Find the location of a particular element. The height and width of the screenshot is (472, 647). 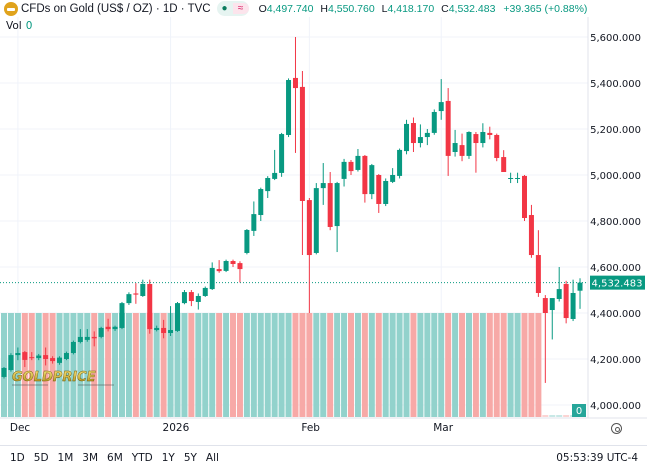

price-tick-label: 4,200.000 is located at coordinates (615, 360).